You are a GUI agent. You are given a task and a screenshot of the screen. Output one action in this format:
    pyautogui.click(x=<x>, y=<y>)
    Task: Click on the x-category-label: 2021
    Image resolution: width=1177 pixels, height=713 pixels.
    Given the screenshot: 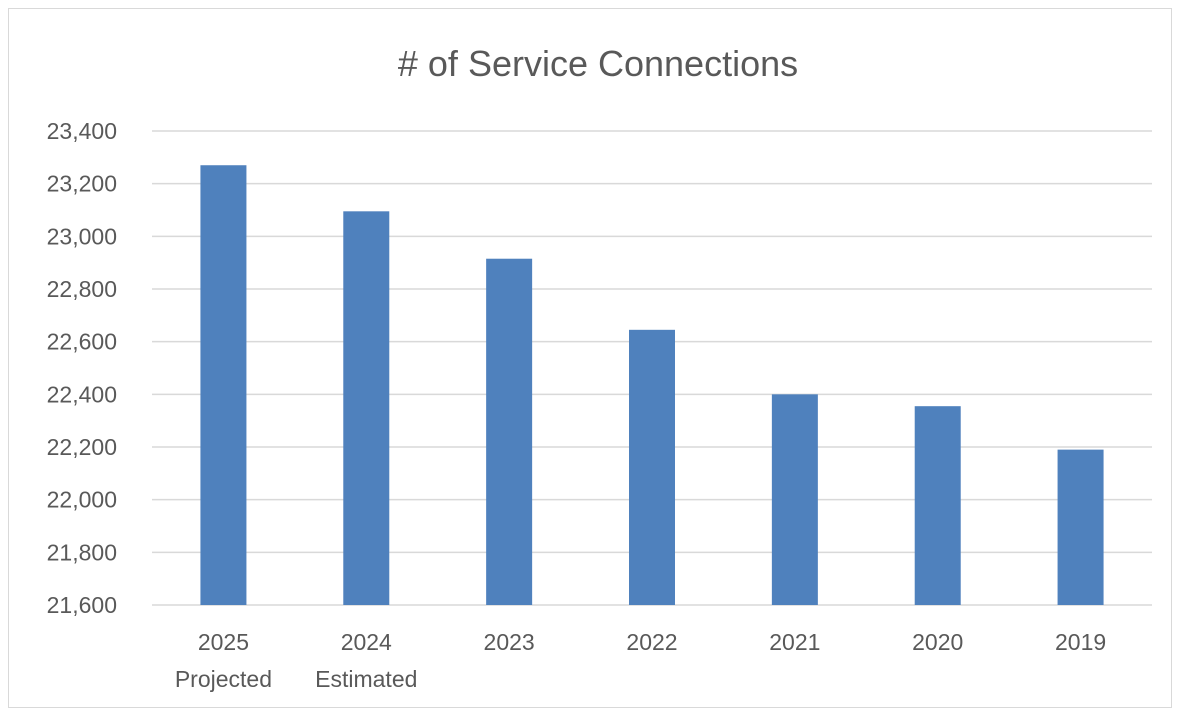 What is the action you would take?
    pyautogui.click(x=794, y=642)
    